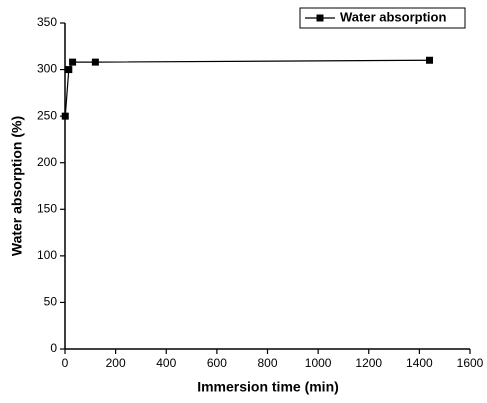 The height and width of the screenshot is (403, 487). What do you see at coordinates (217, 363) in the screenshot?
I see `x-tick-label: 600` at bounding box center [217, 363].